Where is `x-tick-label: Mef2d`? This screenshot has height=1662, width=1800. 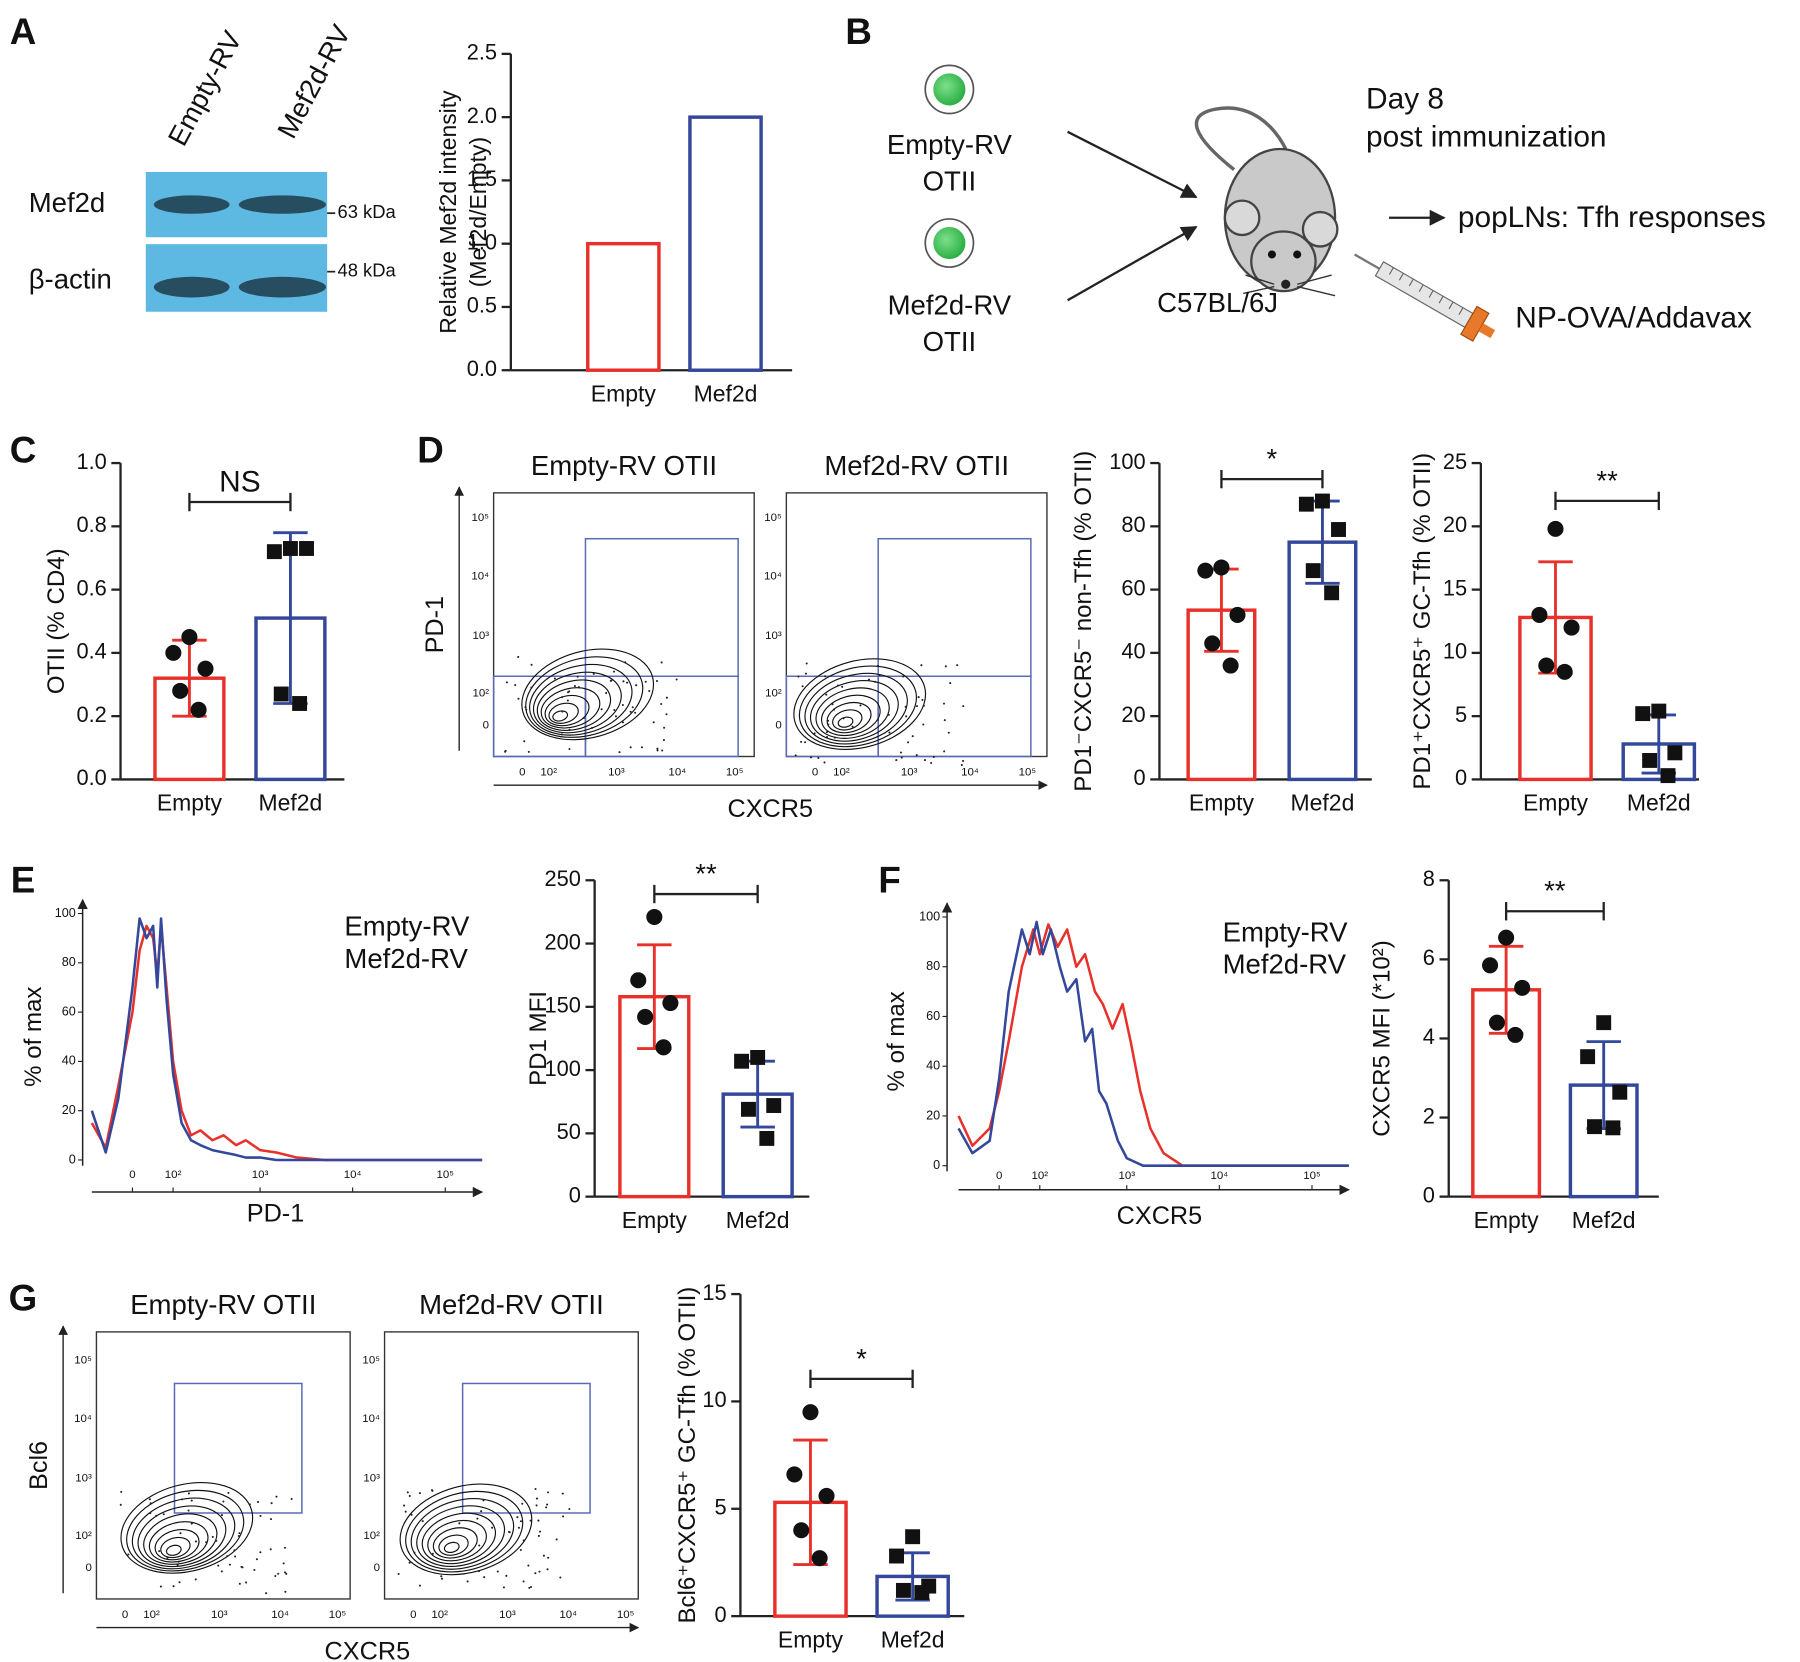
x-tick-label: Mef2d is located at coordinates (291, 803).